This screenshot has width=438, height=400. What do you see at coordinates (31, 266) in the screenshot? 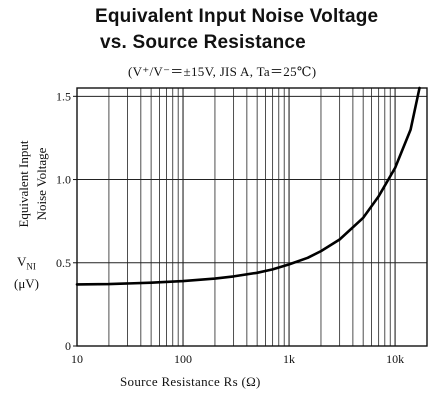
I see `y-axis-symbol-subscript: NI` at bounding box center [31, 266].